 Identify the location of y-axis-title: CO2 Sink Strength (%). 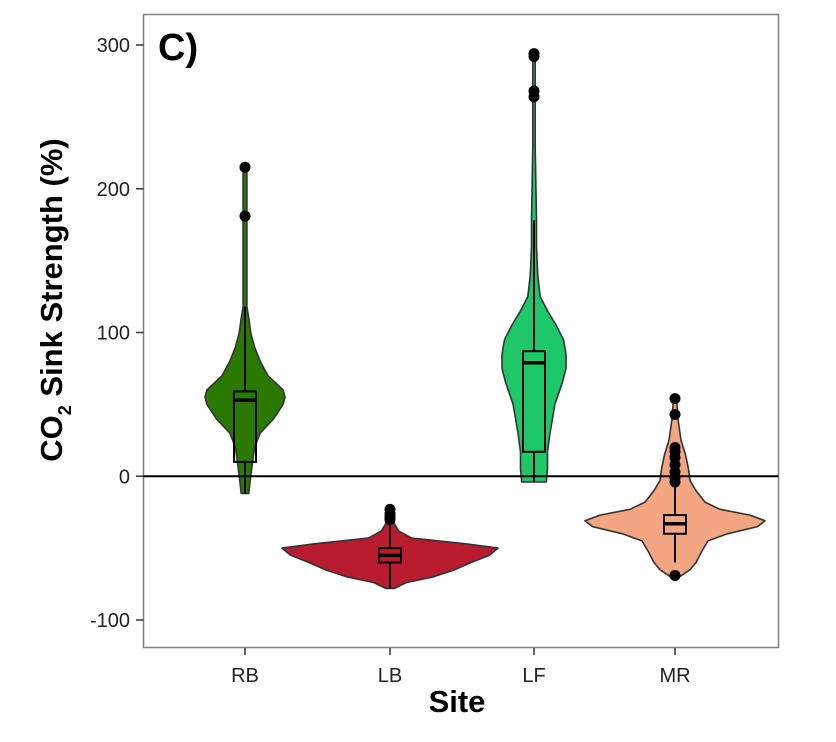
(54, 299).